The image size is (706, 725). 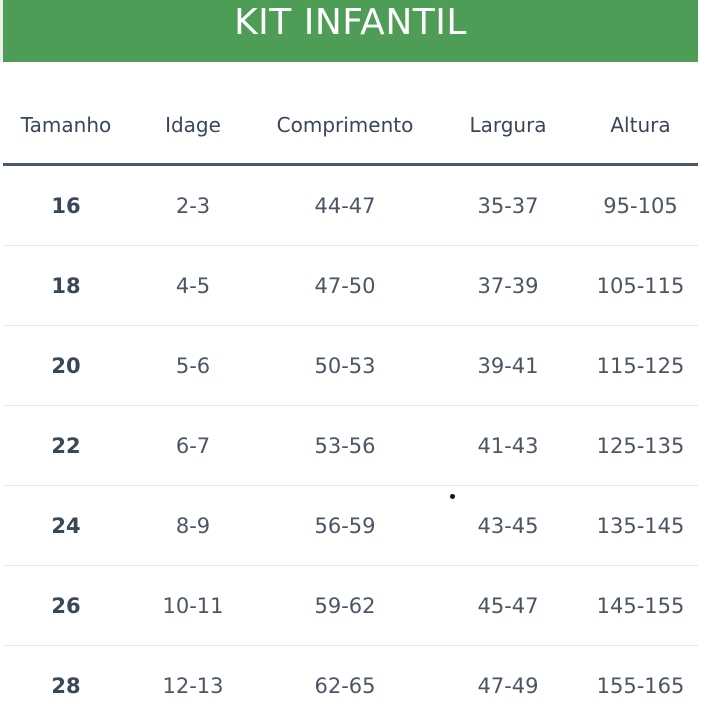 I want to click on cell-tamanho: 26, so click(x=66, y=606).